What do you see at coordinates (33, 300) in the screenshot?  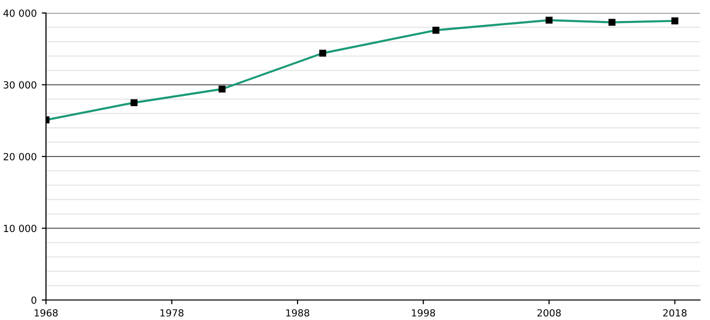 I see `y-tick-label: 0` at bounding box center [33, 300].